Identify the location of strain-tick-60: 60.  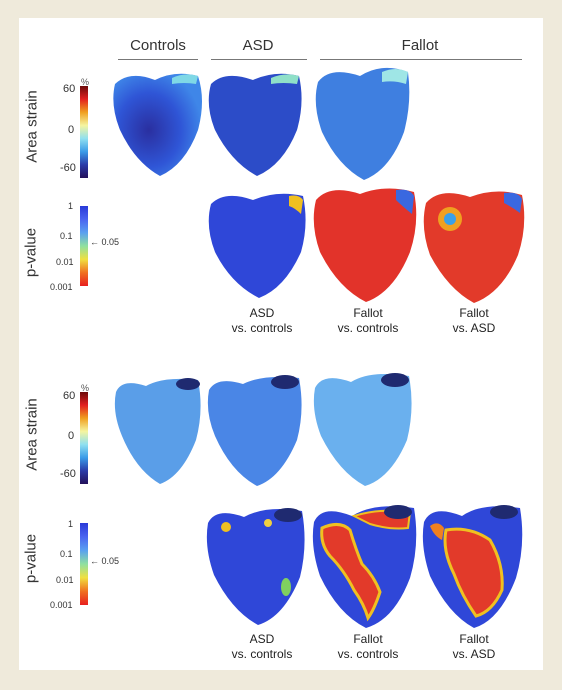
(69, 89).